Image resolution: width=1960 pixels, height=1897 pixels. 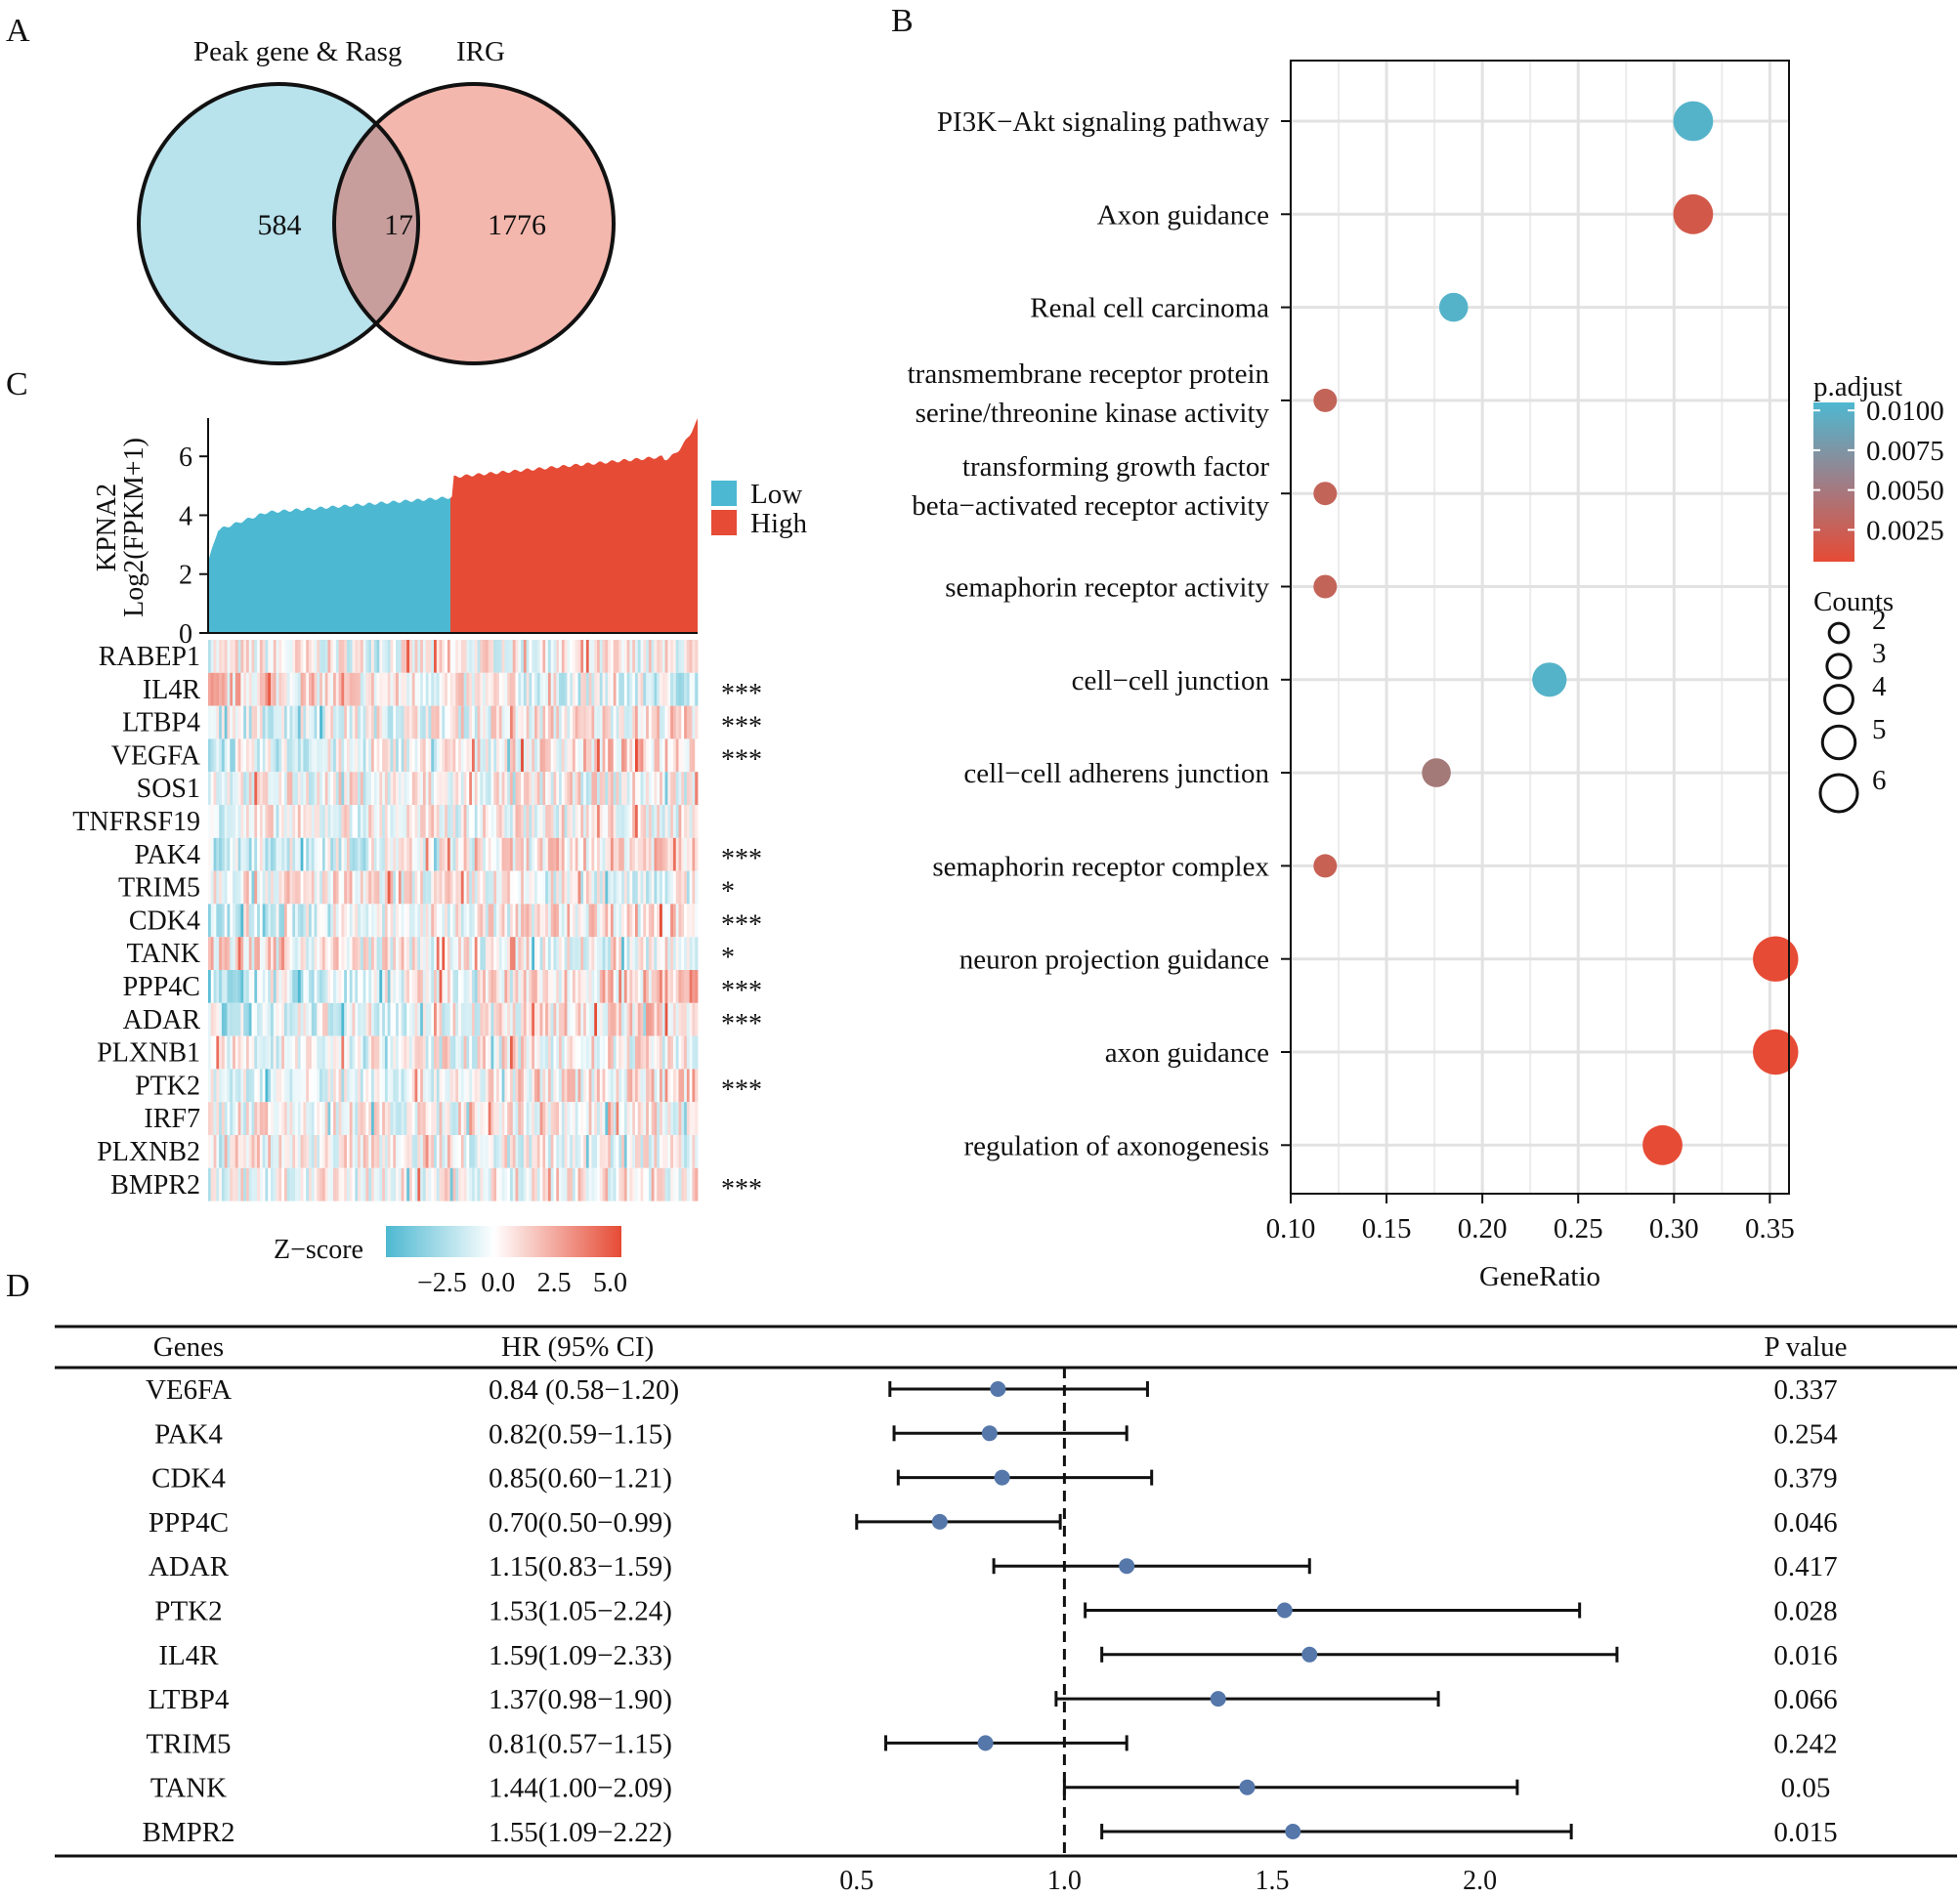 What do you see at coordinates (1776, 959) in the screenshot?
I see `dotplot-point` at bounding box center [1776, 959].